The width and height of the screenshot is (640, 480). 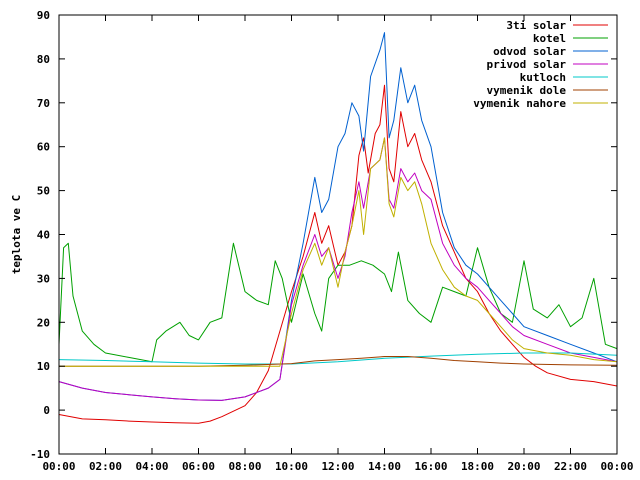 What do you see at coordinates (105, 466) in the screenshot?
I see `x-tick-label: 02:00` at bounding box center [105, 466].